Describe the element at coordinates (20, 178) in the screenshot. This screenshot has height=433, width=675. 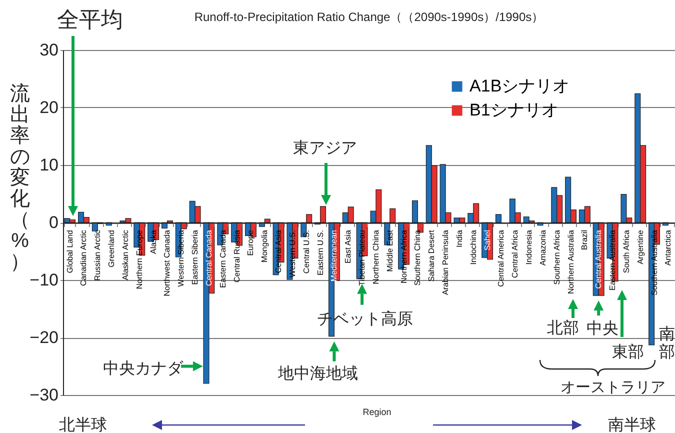
I see `text: 流出率の変化（%）` at that location.